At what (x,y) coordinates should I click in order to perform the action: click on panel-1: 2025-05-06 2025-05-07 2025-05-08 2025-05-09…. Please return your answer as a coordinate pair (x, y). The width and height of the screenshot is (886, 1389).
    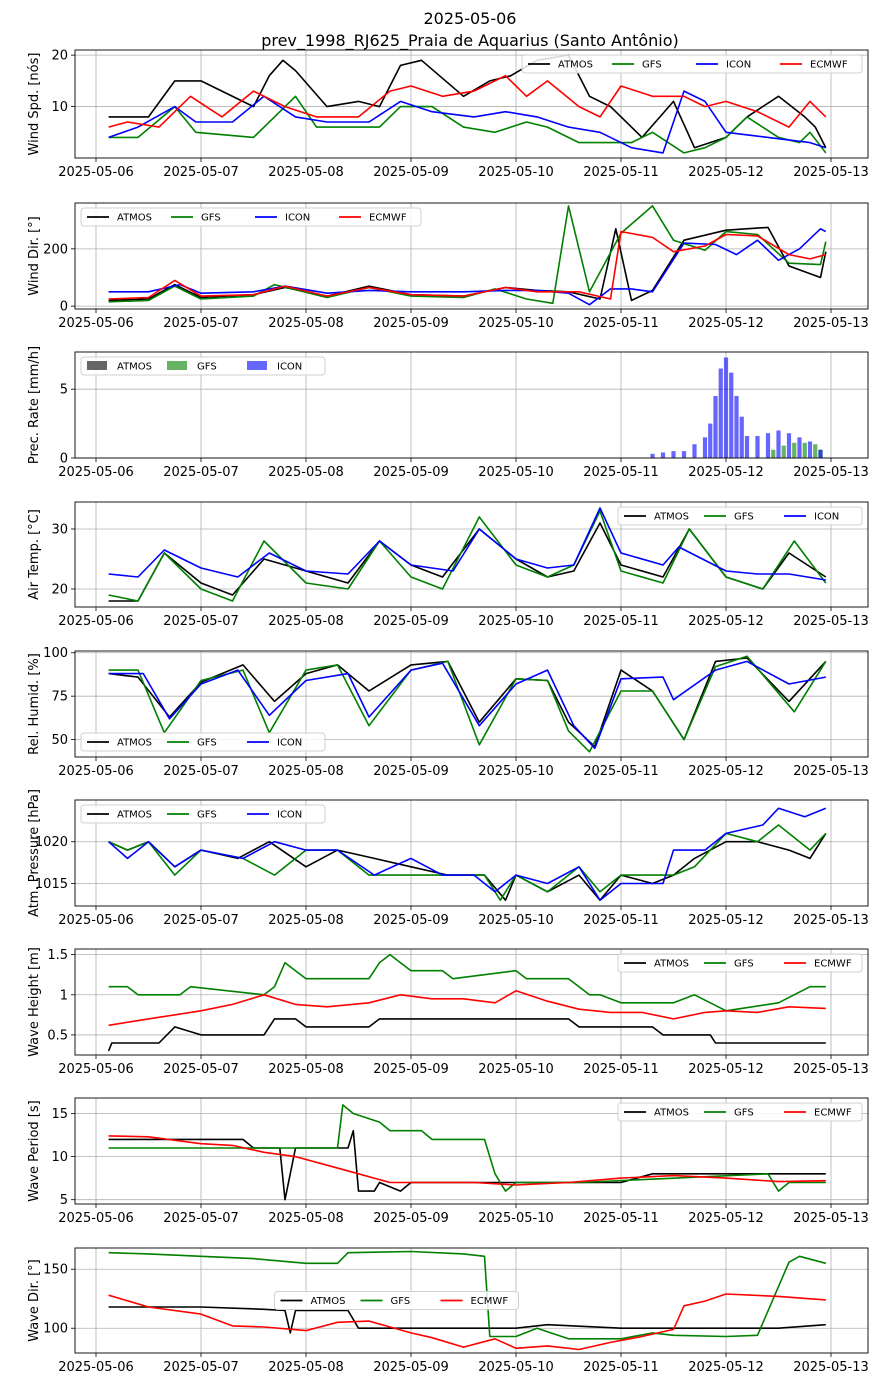
    Looking at the image, I should click on (448, 266).